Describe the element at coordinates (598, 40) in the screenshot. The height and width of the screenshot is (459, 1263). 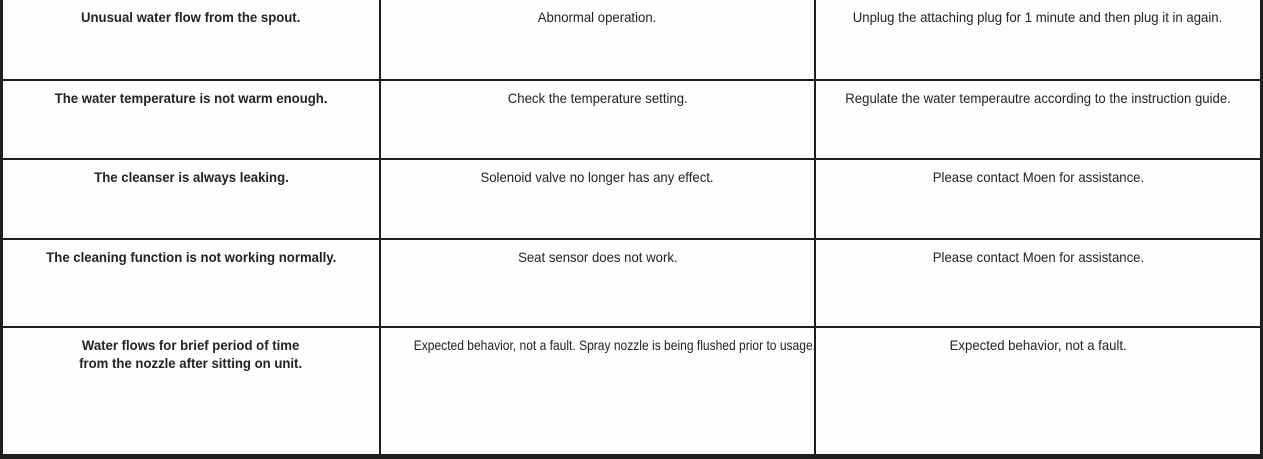
I see `cell-cause: Abnormal operation.` at that location.